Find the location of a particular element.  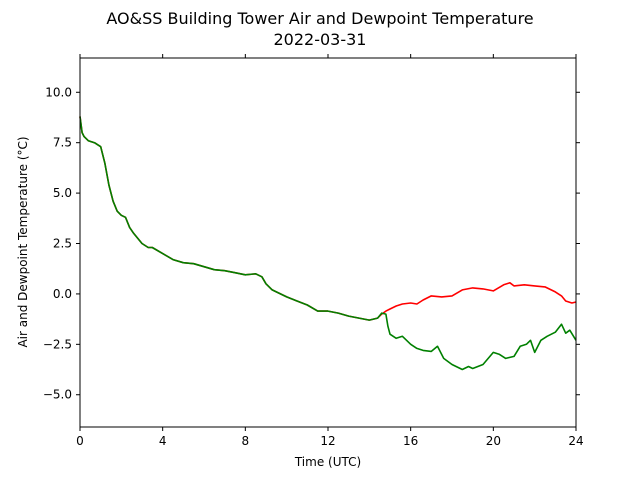

x-tick-label: 0 is located at coordinates (80, 441).